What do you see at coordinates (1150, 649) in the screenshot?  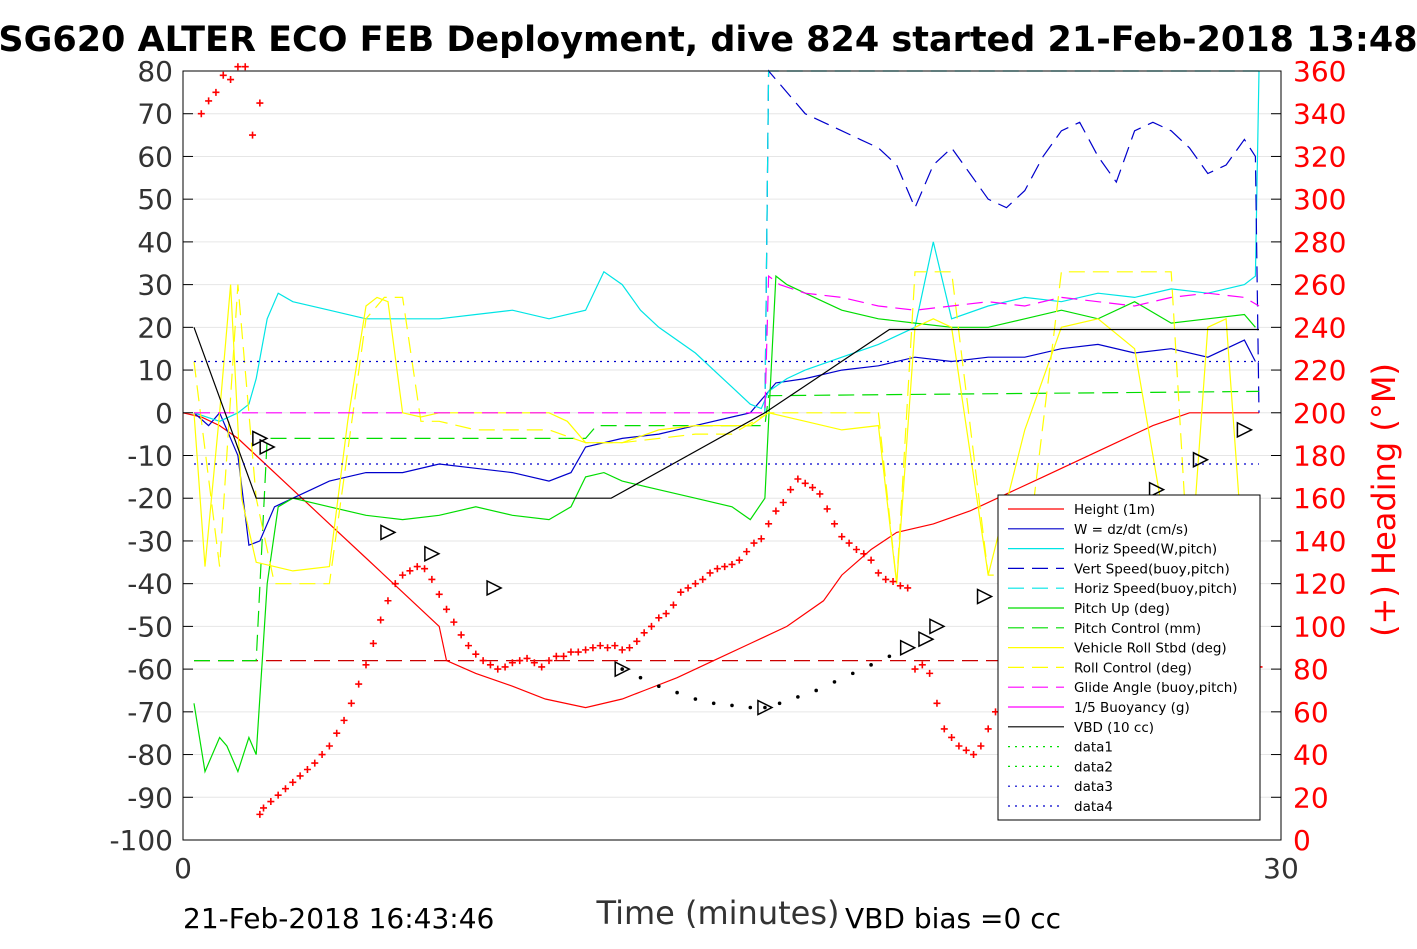 I see `legend-entry-7: Vehicle Roll Stbd (deg)` at bounding box center [1150, 649].